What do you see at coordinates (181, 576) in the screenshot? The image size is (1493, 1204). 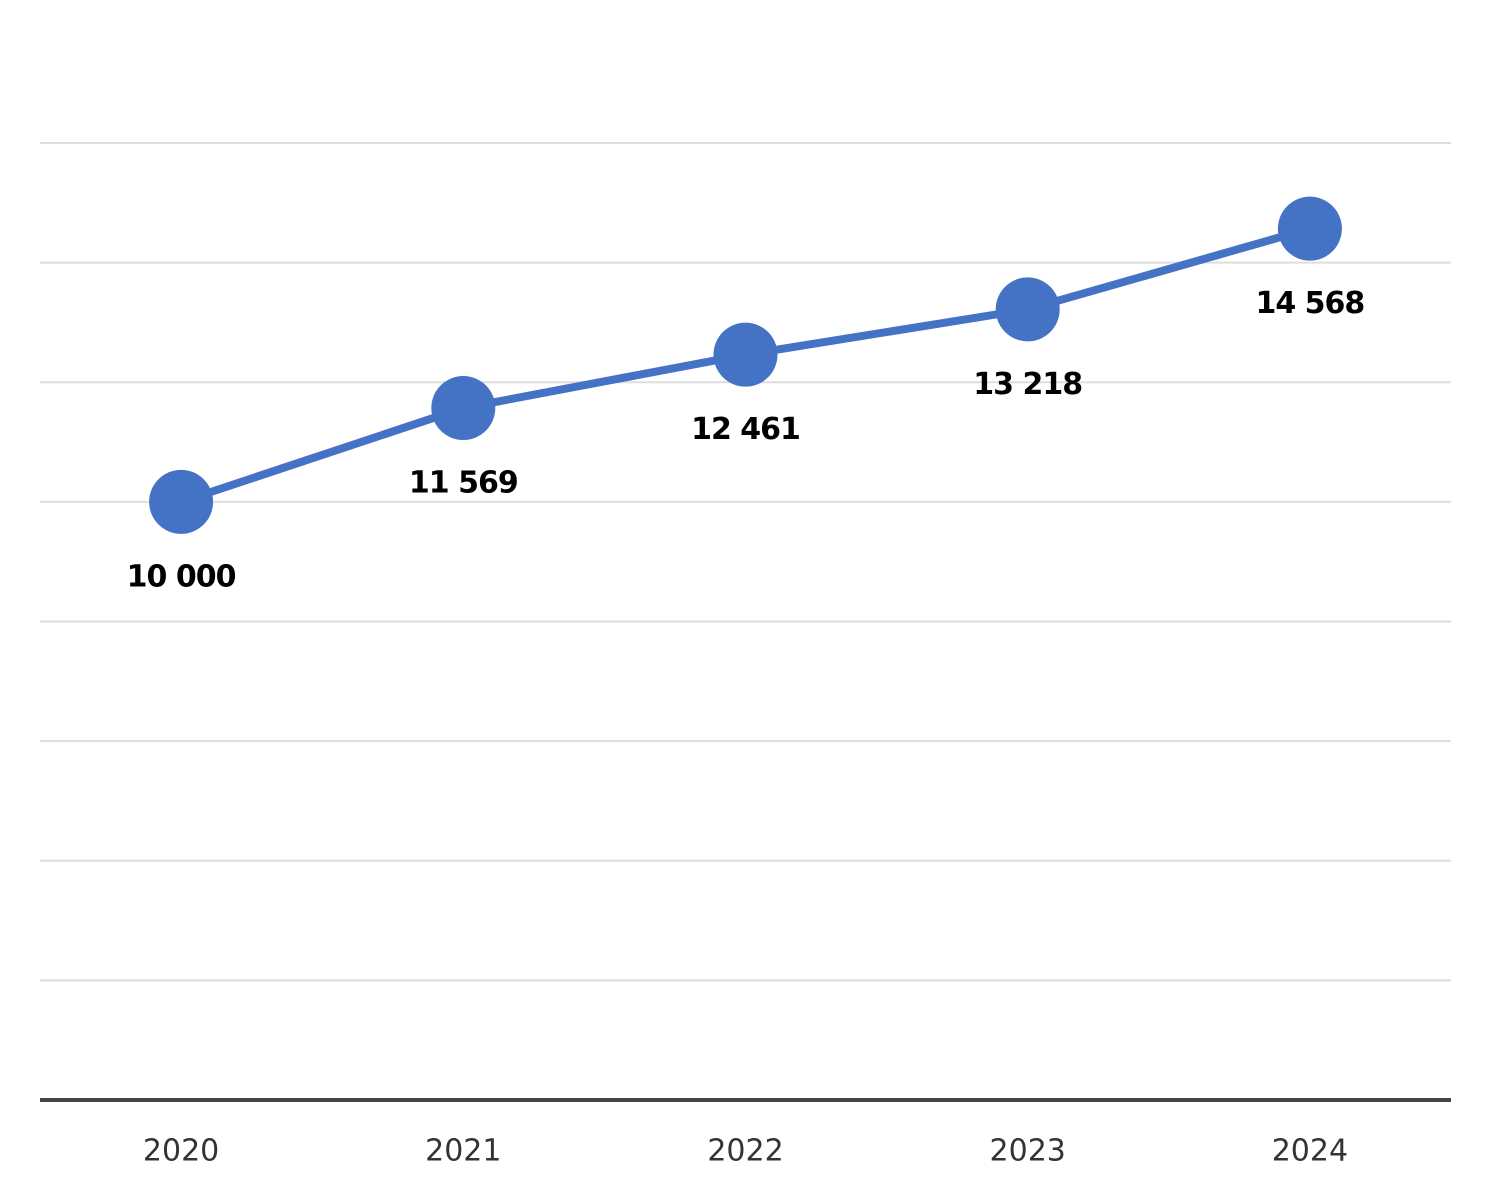 I see `data-label: 10 000` at bounding box center [181, 576].